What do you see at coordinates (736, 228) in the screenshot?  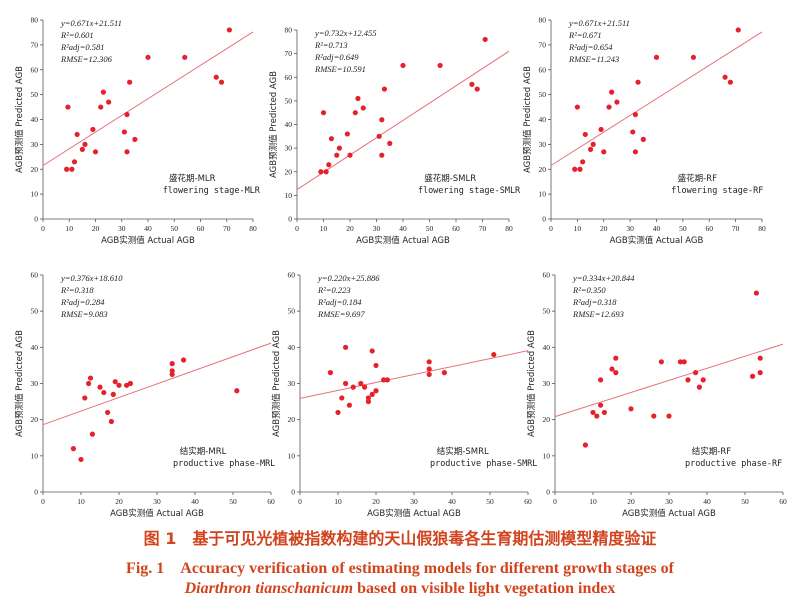 I see `x-tick-label: 70` at bounding box center [736, 228].